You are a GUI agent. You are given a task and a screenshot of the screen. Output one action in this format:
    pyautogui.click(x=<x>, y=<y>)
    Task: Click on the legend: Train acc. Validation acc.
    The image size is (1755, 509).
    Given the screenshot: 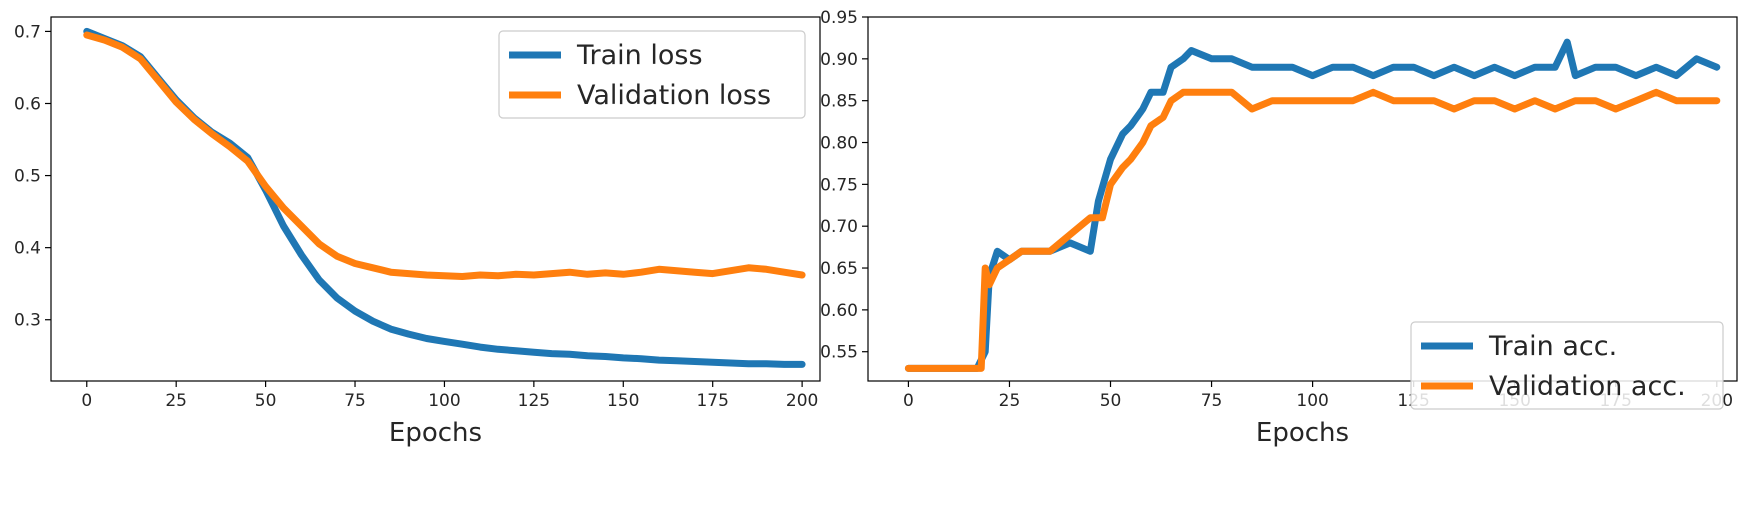 What is the action you would take?
    pyautogui.click(x=1567, y=365)
    